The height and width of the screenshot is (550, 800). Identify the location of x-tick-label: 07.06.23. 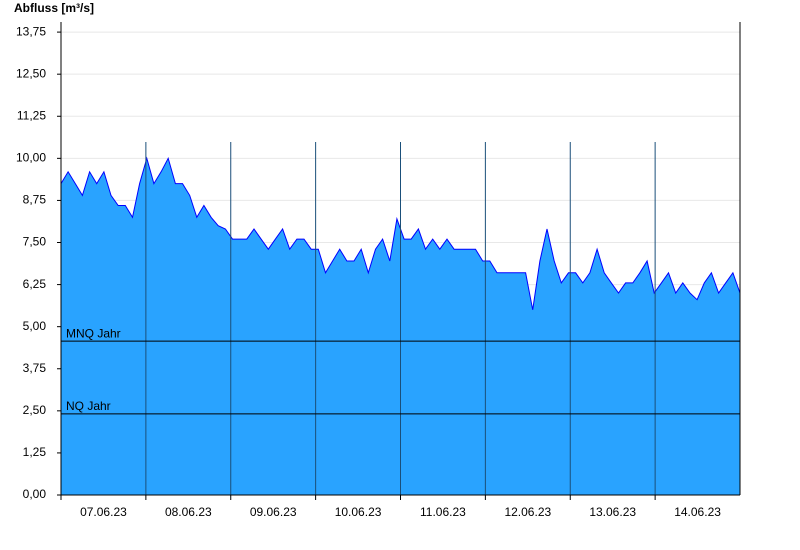
(103, 512).